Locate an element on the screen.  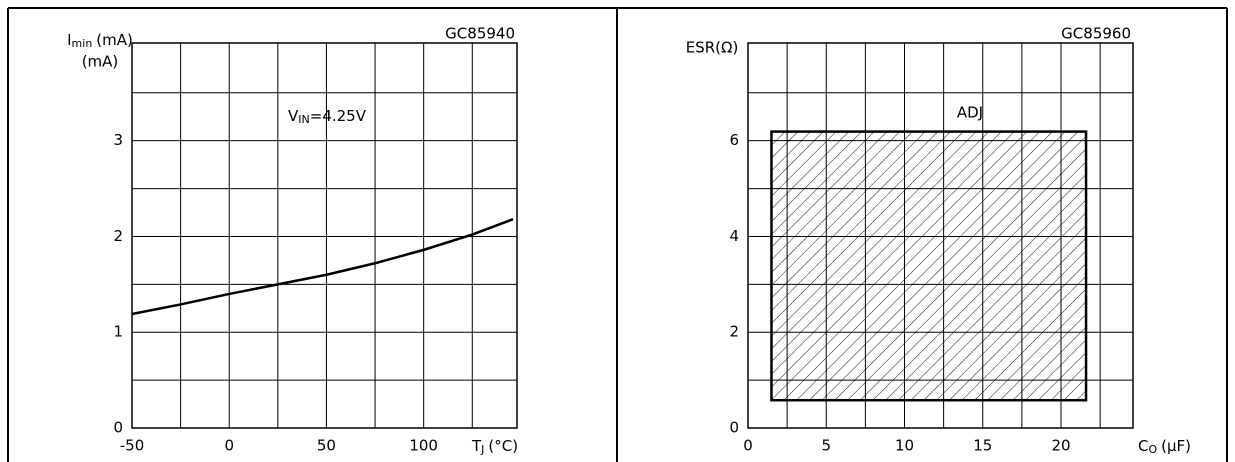
x-axis-label-sub: O is located at coordinates (1152, 449).